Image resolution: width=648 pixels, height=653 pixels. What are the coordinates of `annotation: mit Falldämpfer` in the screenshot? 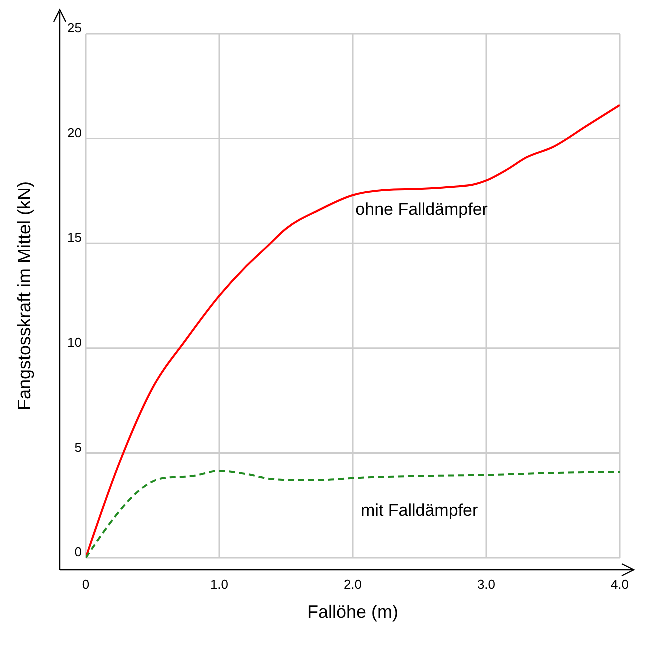 It's located at (419, 510).